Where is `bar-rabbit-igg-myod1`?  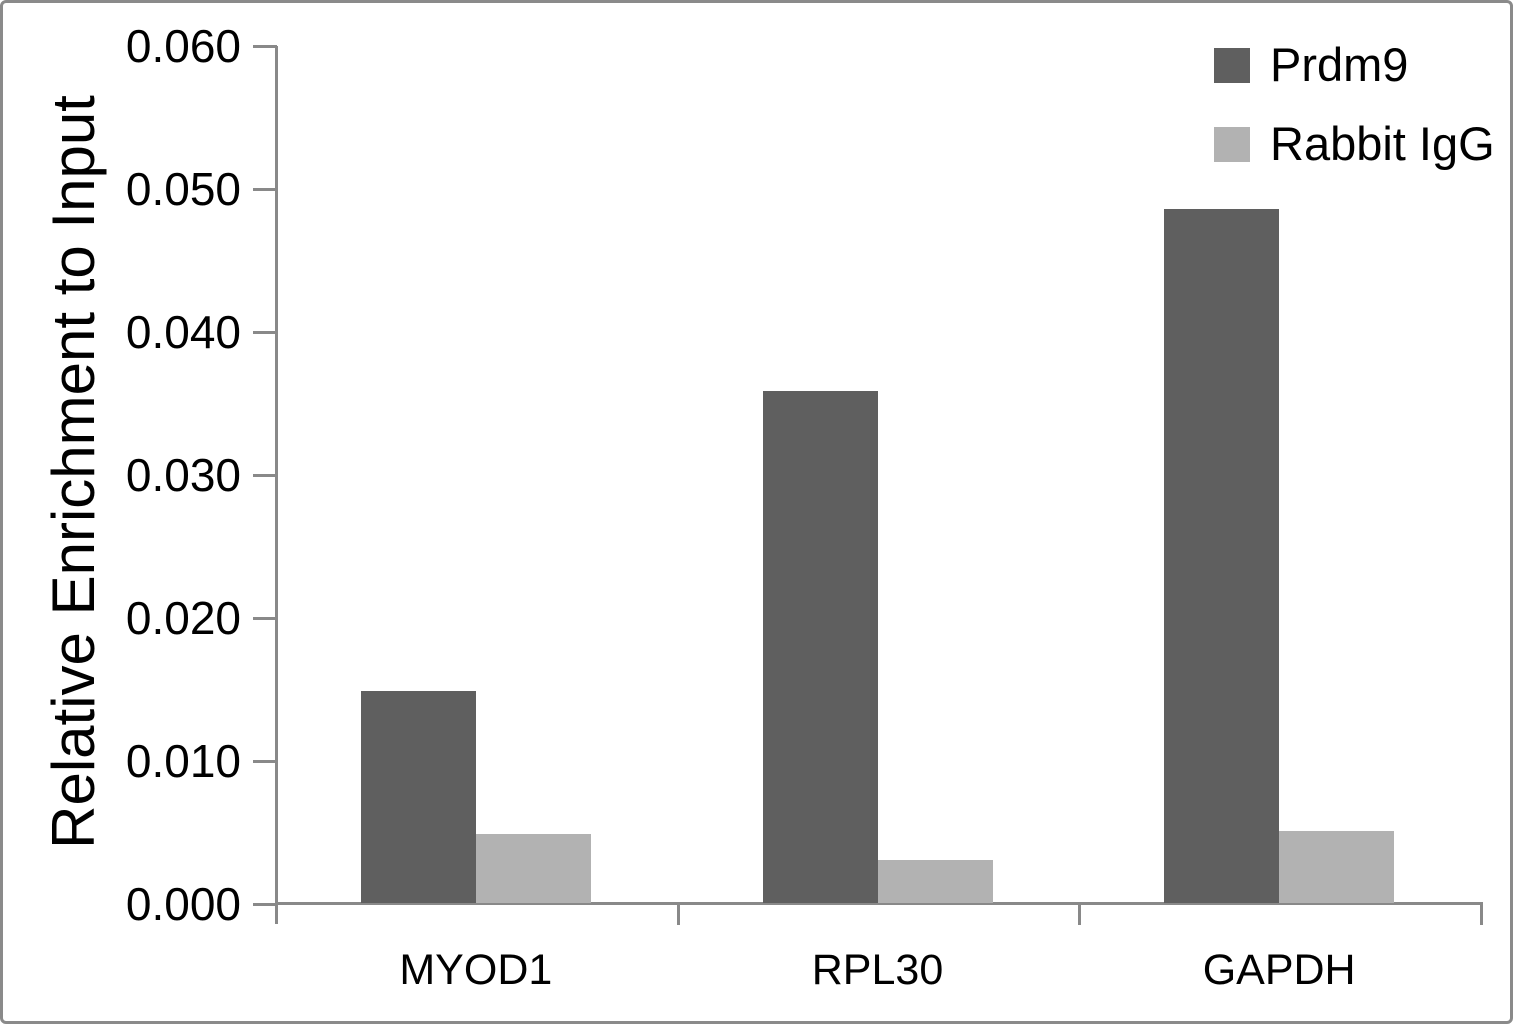
bar-rabbit-igg-myod1 is located at coordinates (533, 868).